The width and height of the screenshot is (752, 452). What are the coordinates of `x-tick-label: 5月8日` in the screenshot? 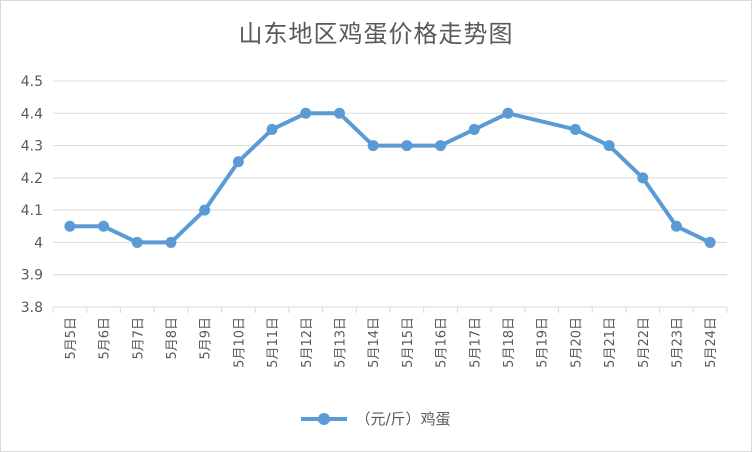 It's located at (172, 338).